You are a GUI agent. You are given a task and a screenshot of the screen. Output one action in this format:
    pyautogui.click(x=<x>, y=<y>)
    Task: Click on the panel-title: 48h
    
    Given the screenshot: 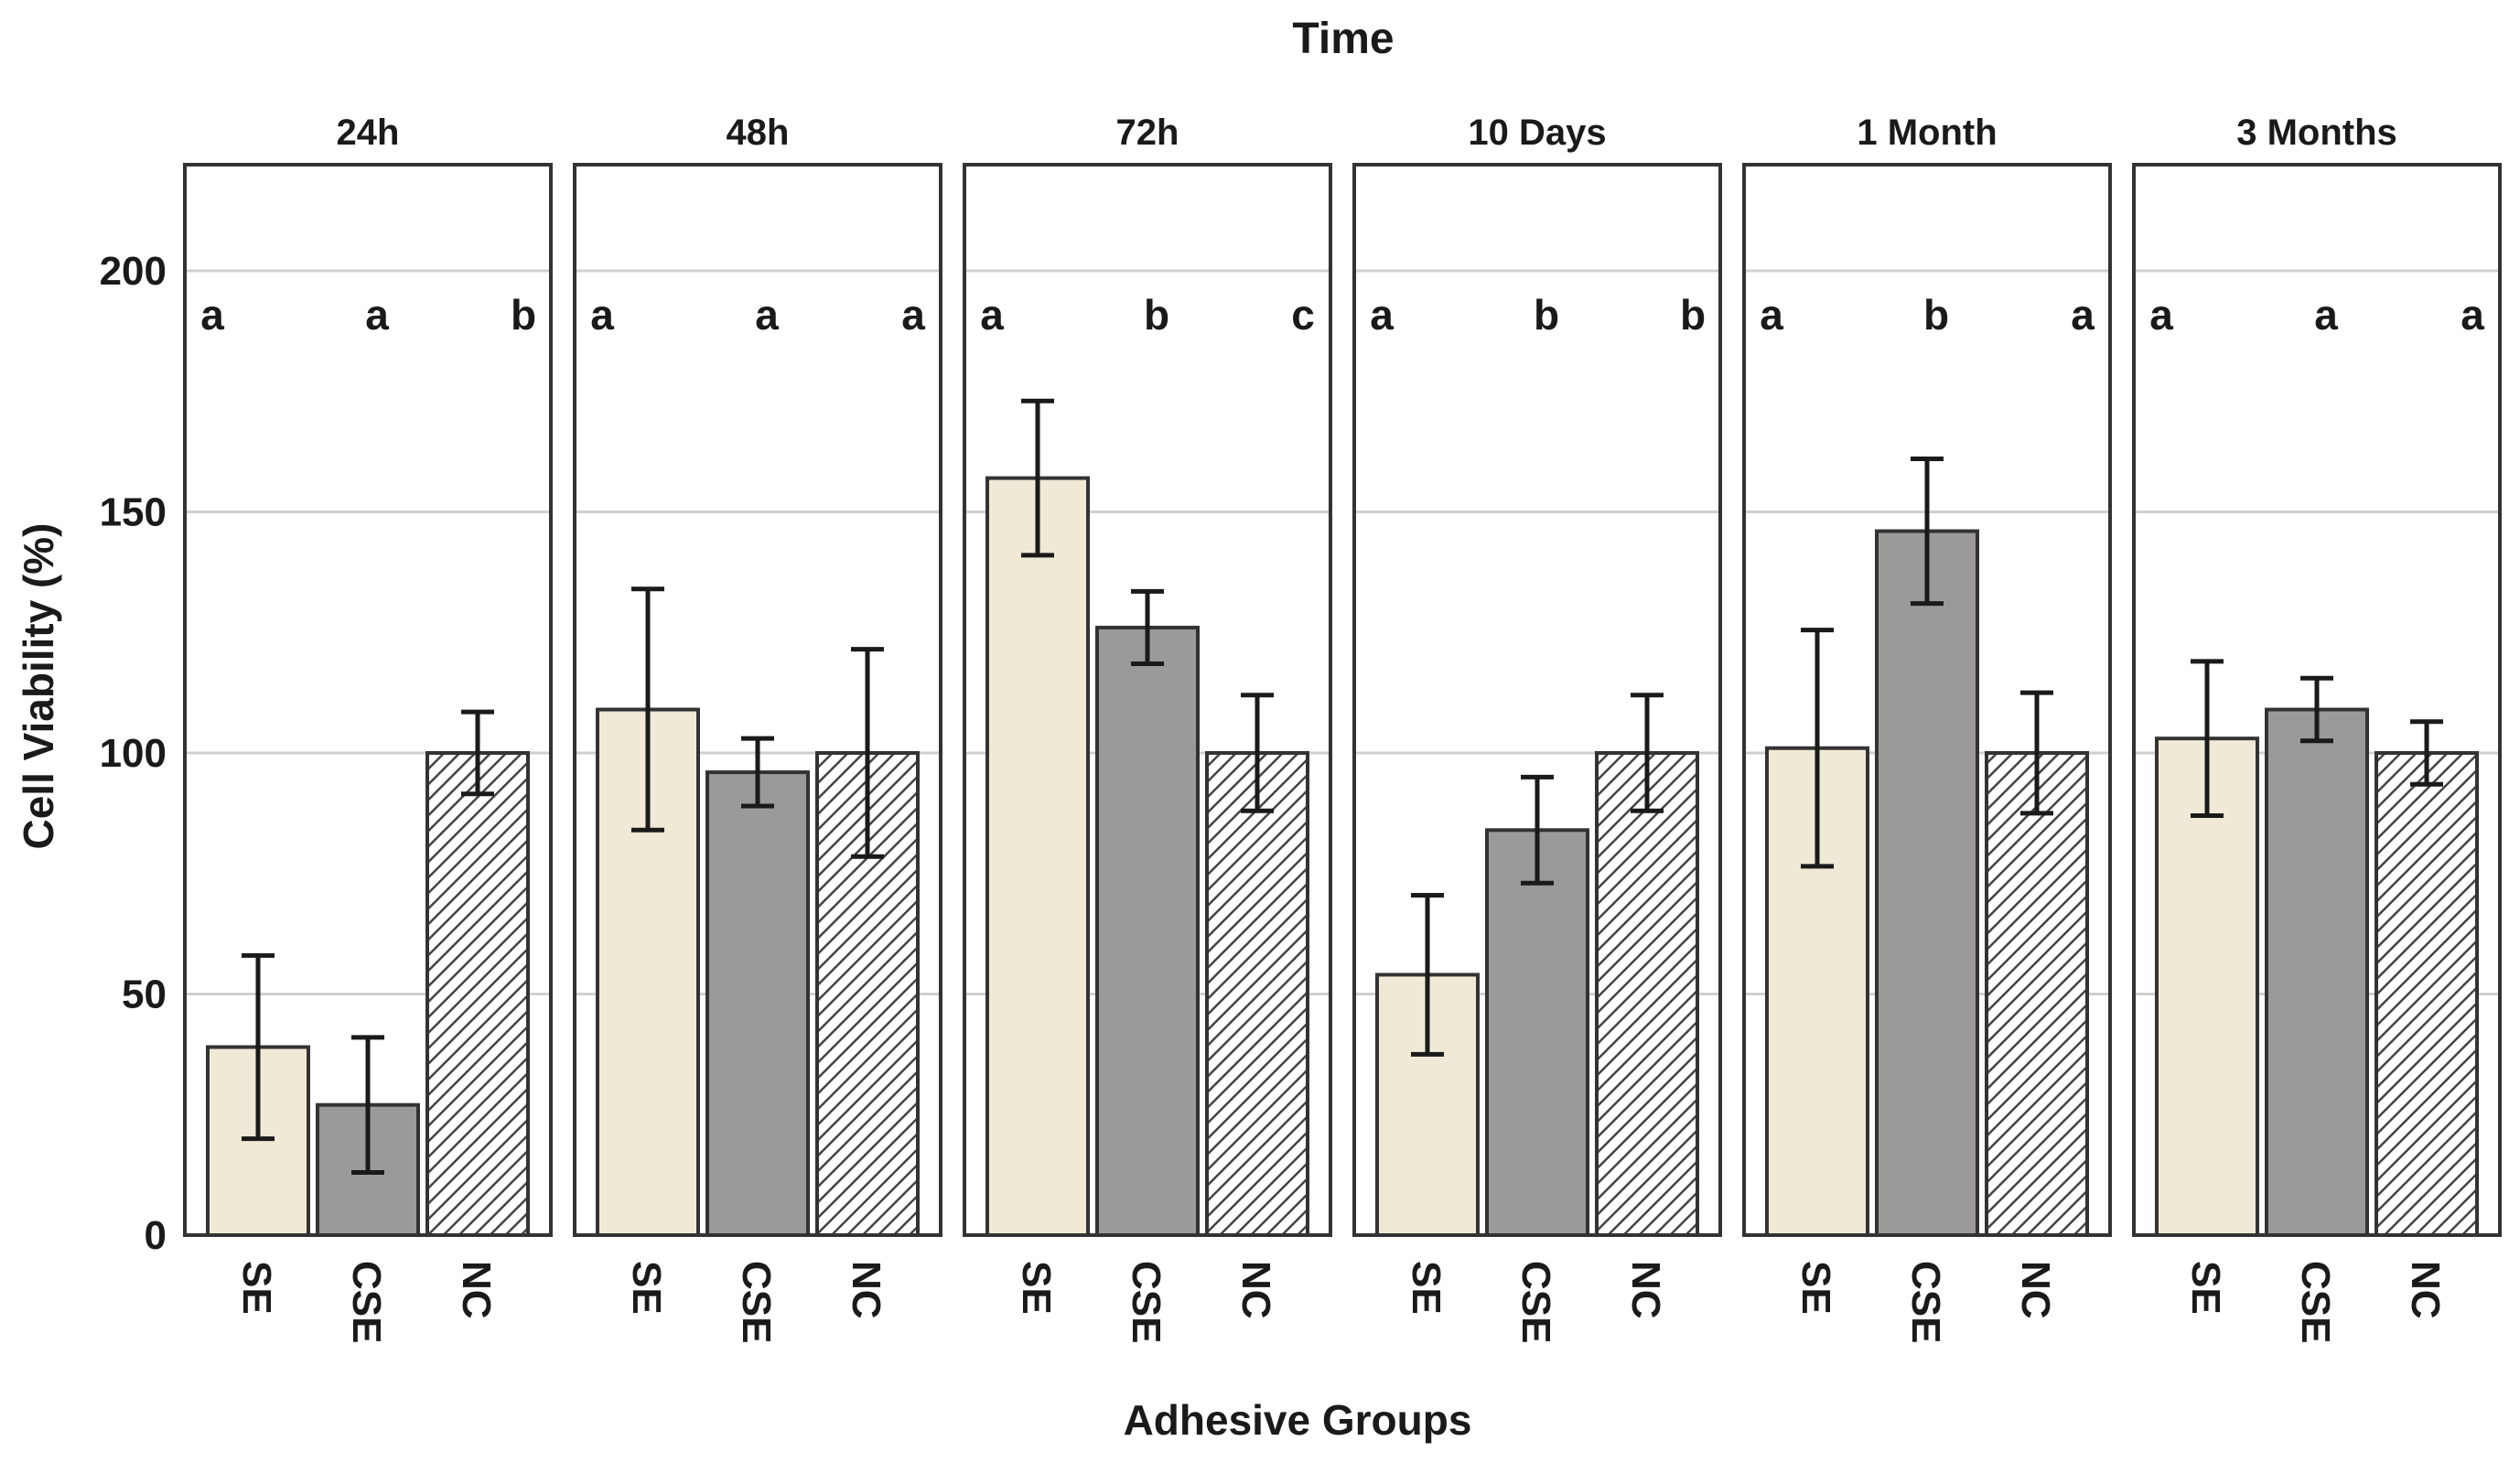 What is the action you would take?
    pyautogui.click(x=758, y=133)
    